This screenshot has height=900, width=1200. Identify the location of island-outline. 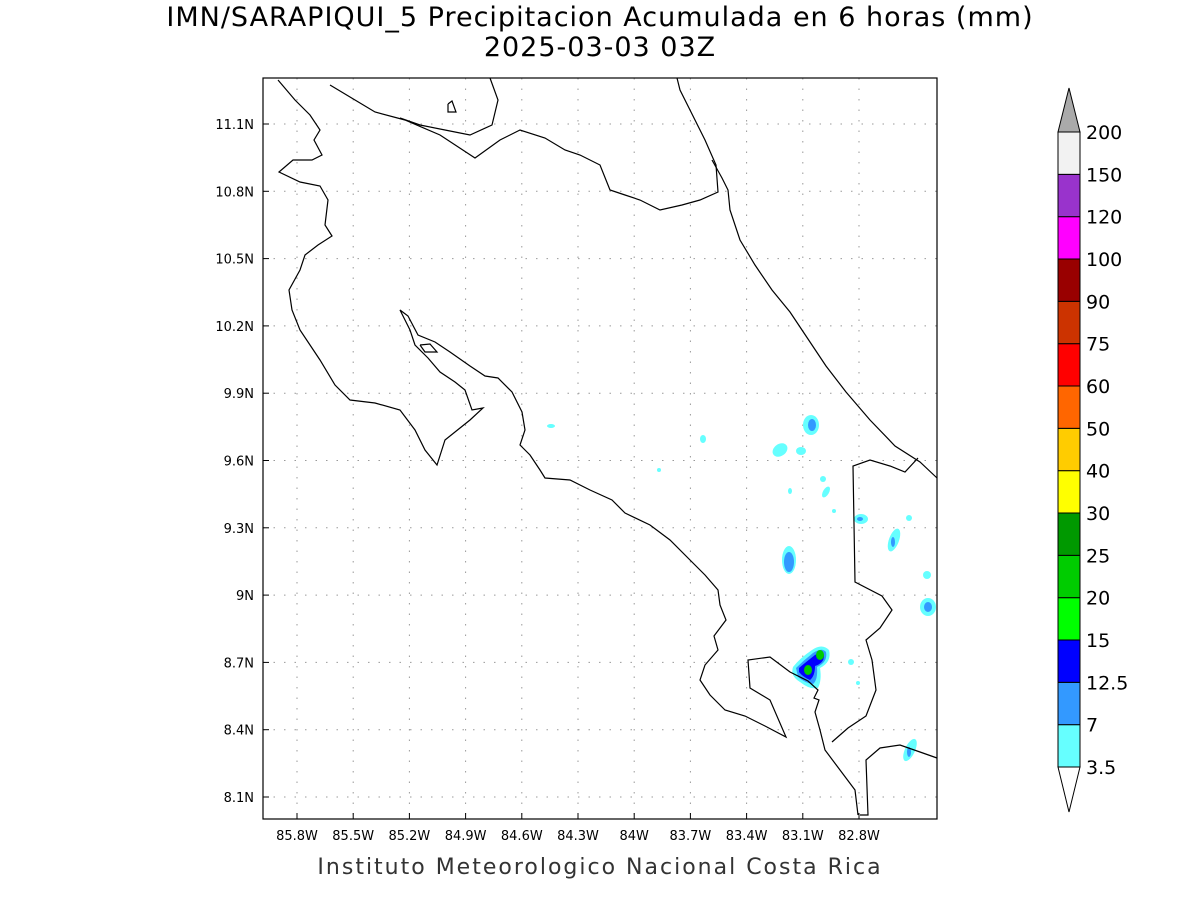
(452, 106).